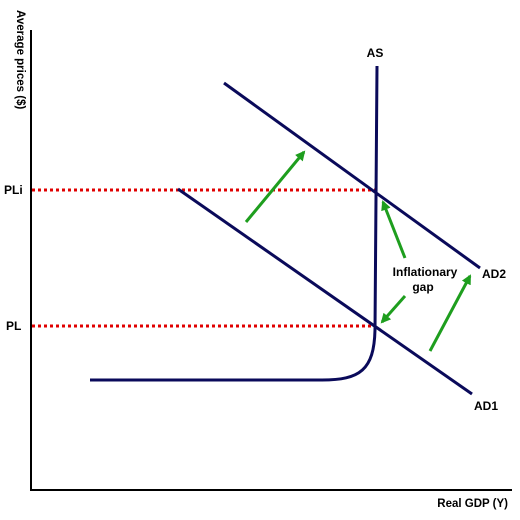  Describe the element at coordinates (394, 229) in the screenshot. I see `gap-arrow-up` at that location.